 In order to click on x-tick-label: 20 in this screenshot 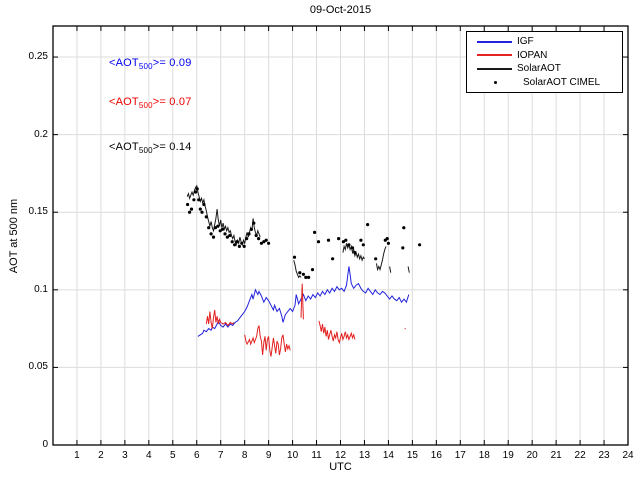, I will do `click(532, 455)`.